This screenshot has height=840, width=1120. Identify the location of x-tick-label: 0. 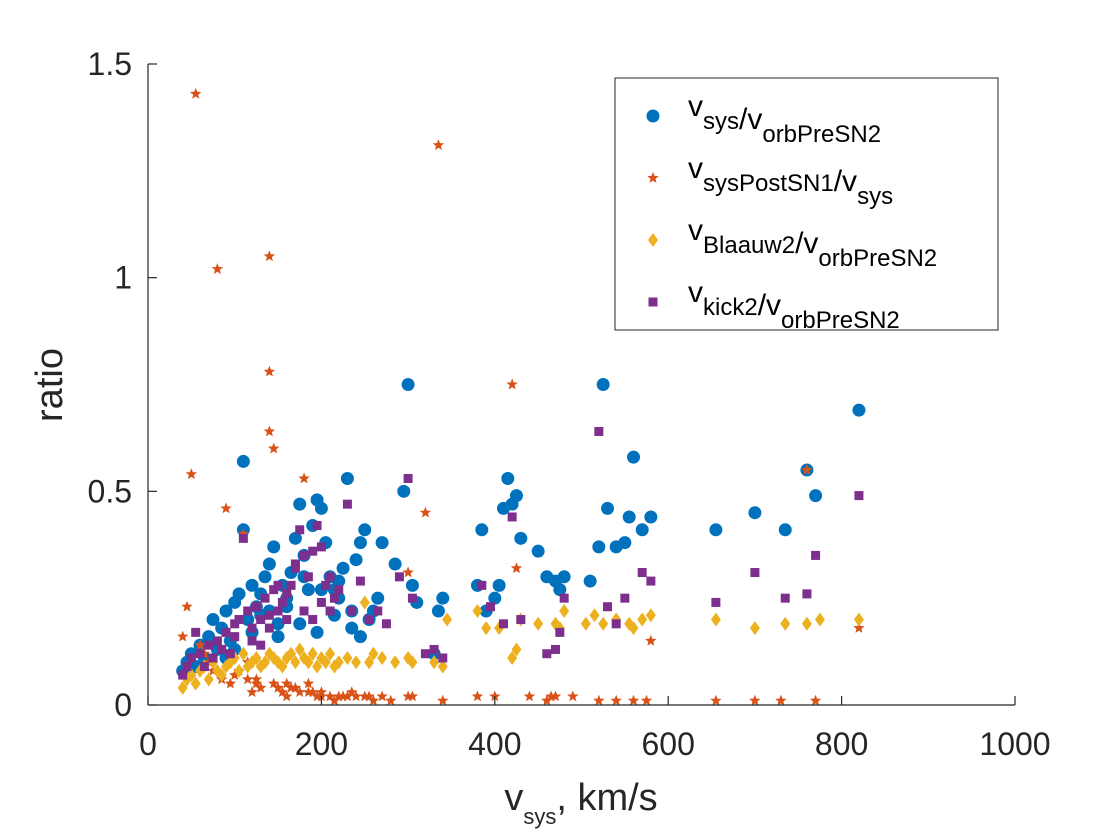
(148, 744).